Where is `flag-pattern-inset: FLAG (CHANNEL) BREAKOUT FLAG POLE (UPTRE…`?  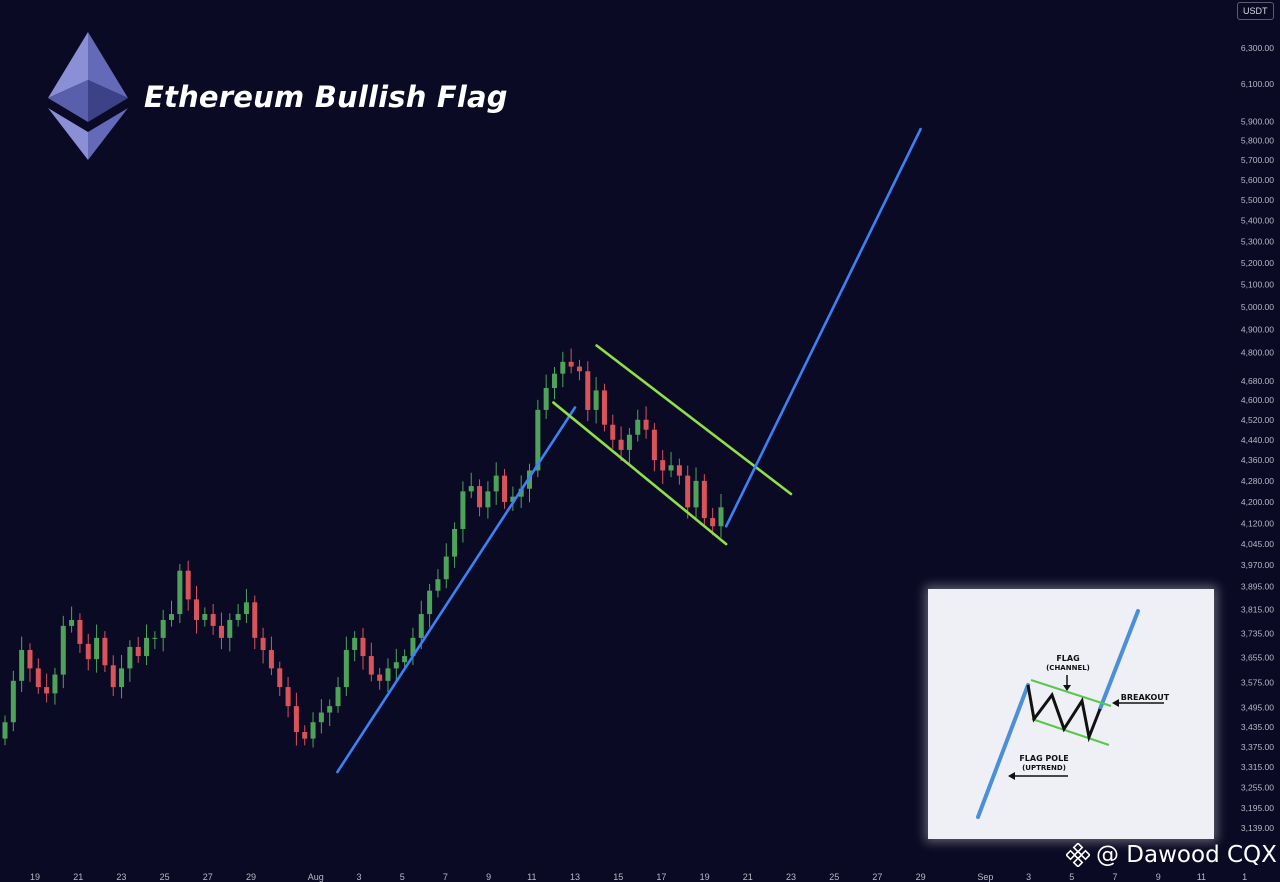
flag-pattern-inset: FLAG (CHANNEL) BREAKOUT FLAG POLE (UPTRE… is located at coordinates (1071, 714).